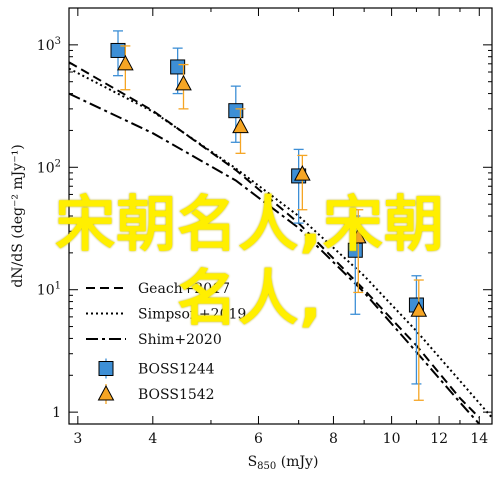 The image size is (500, 478). I want to click on x-tick-label: 3, so click(77, 439).